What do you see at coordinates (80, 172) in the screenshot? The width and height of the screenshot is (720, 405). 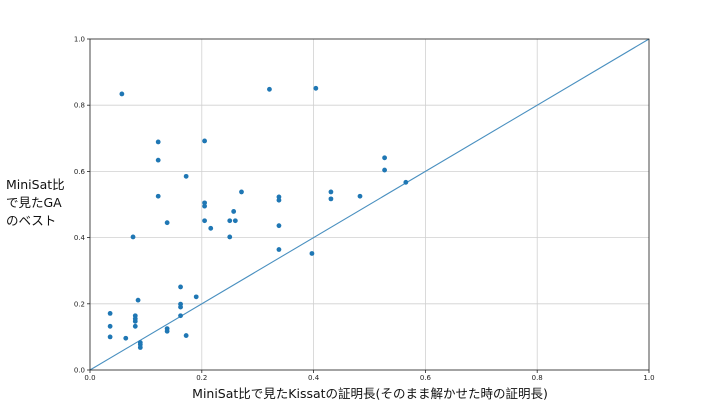 I see `y-tick-label: 0.6` at bounding box center [80, 172].